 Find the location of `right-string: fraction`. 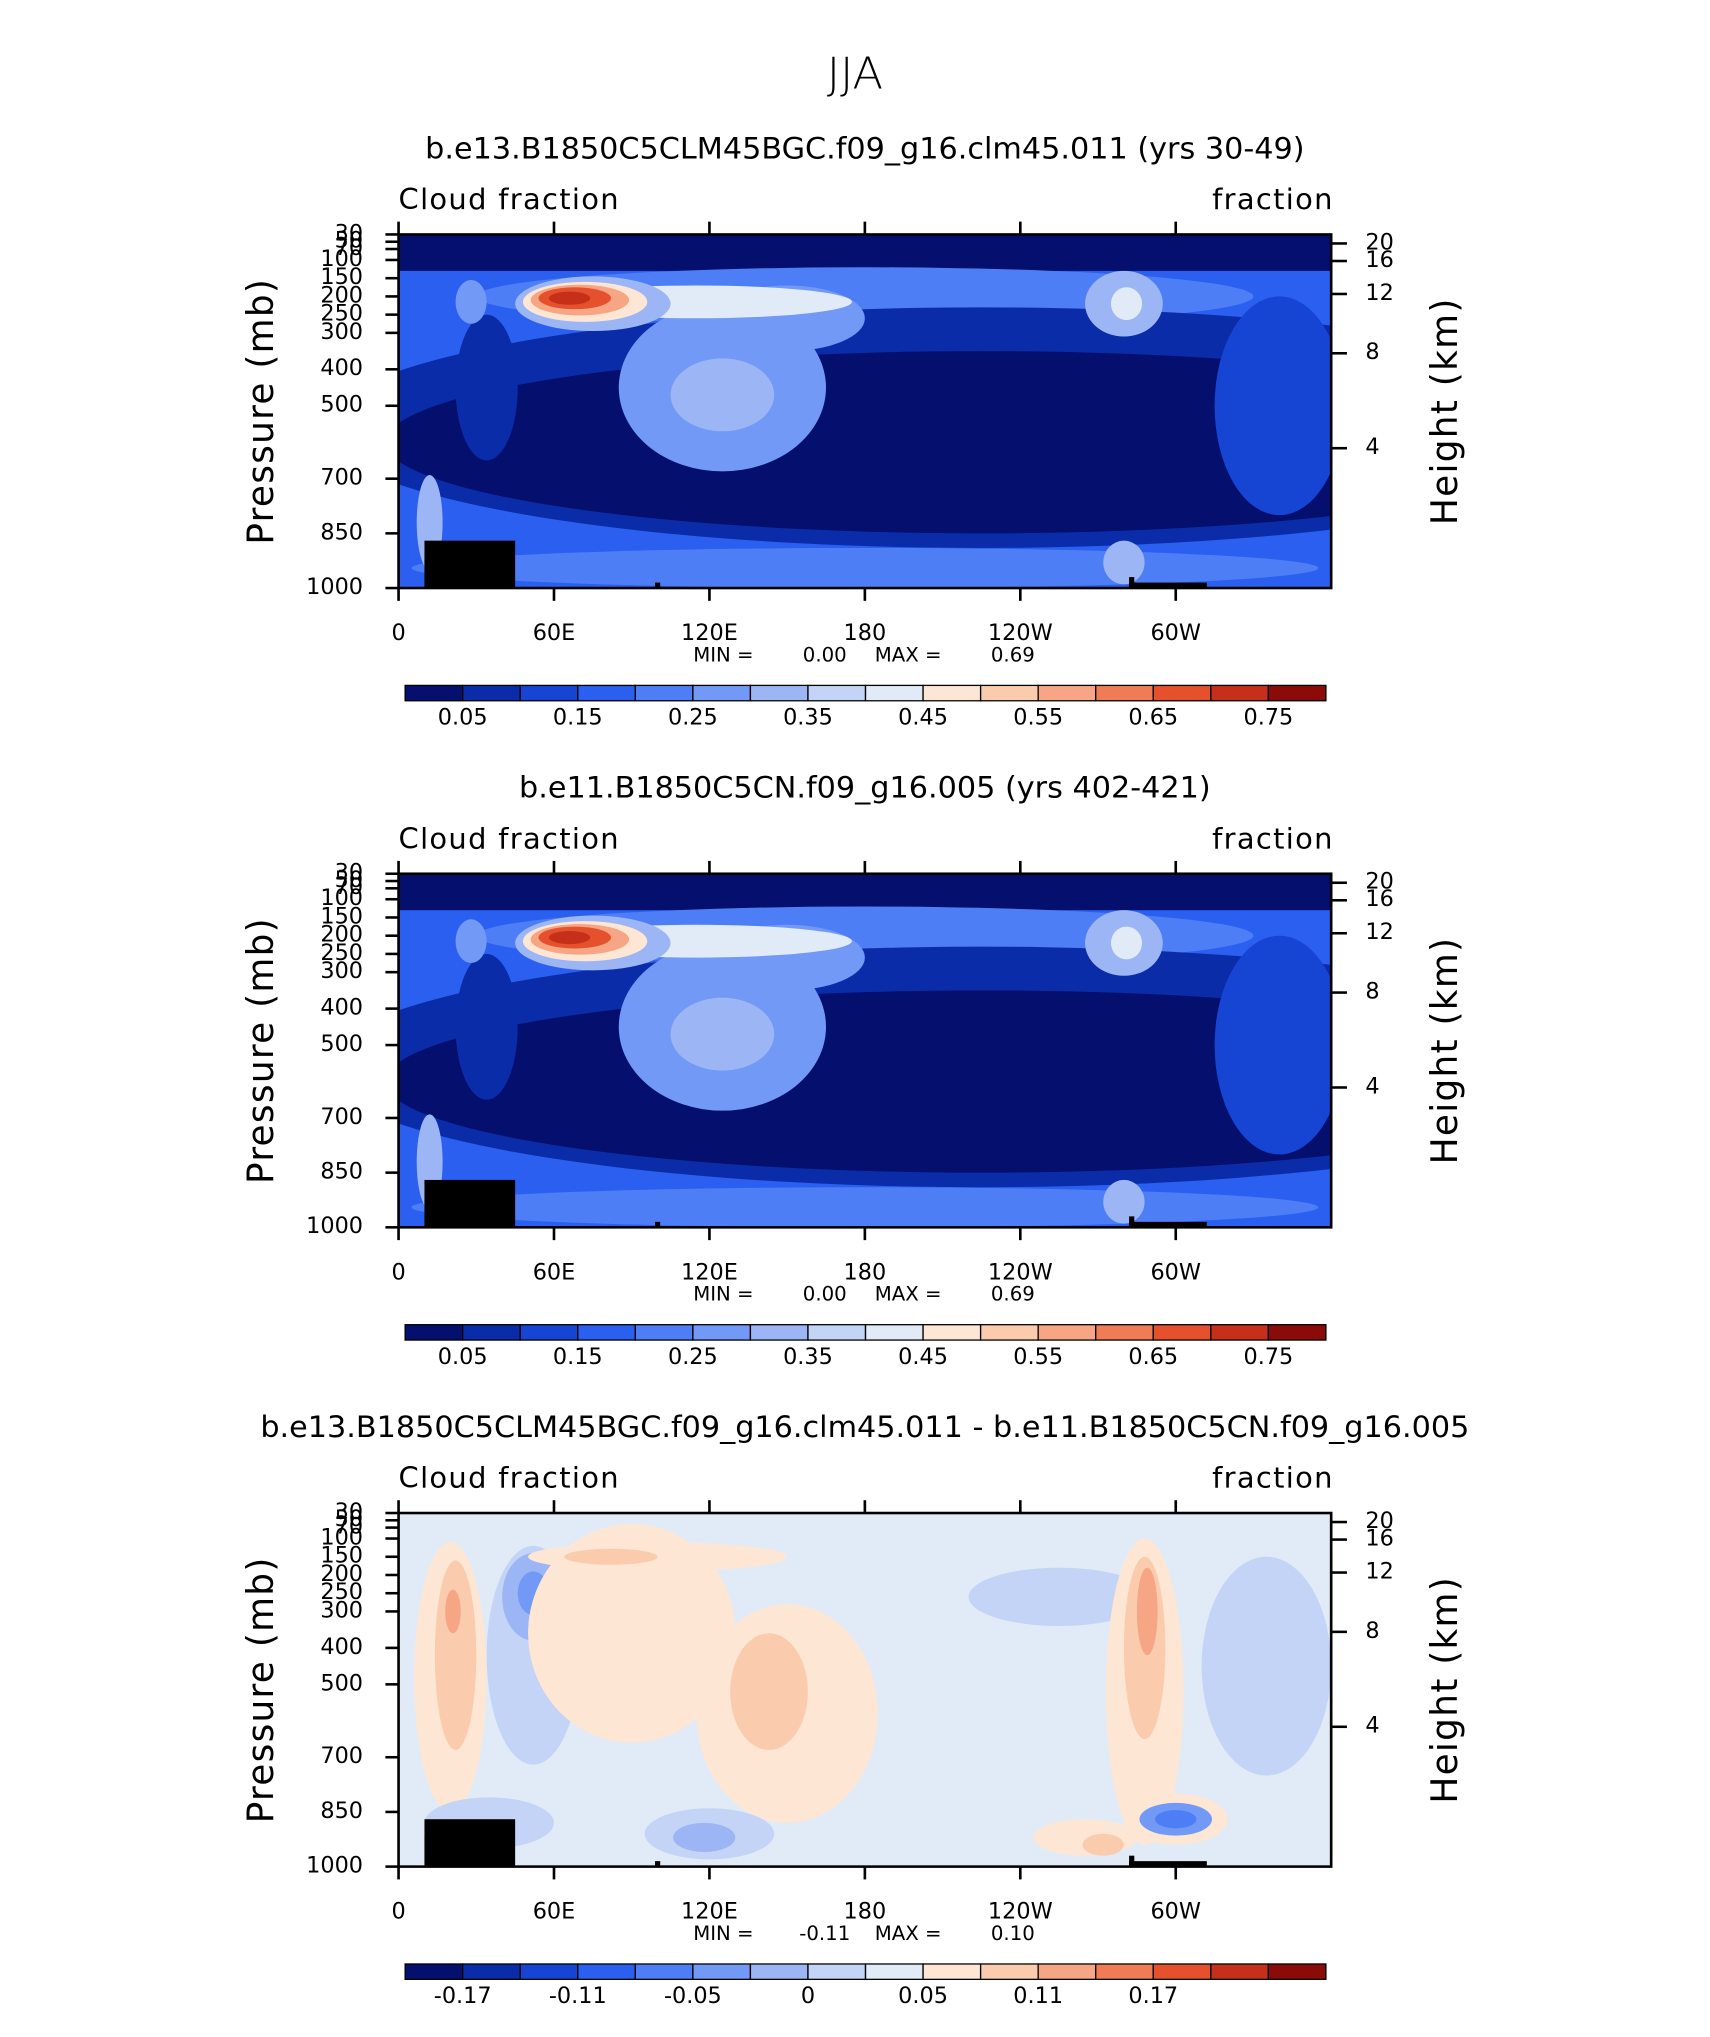

right-string: fraction is located at coordinates (1273, 839).